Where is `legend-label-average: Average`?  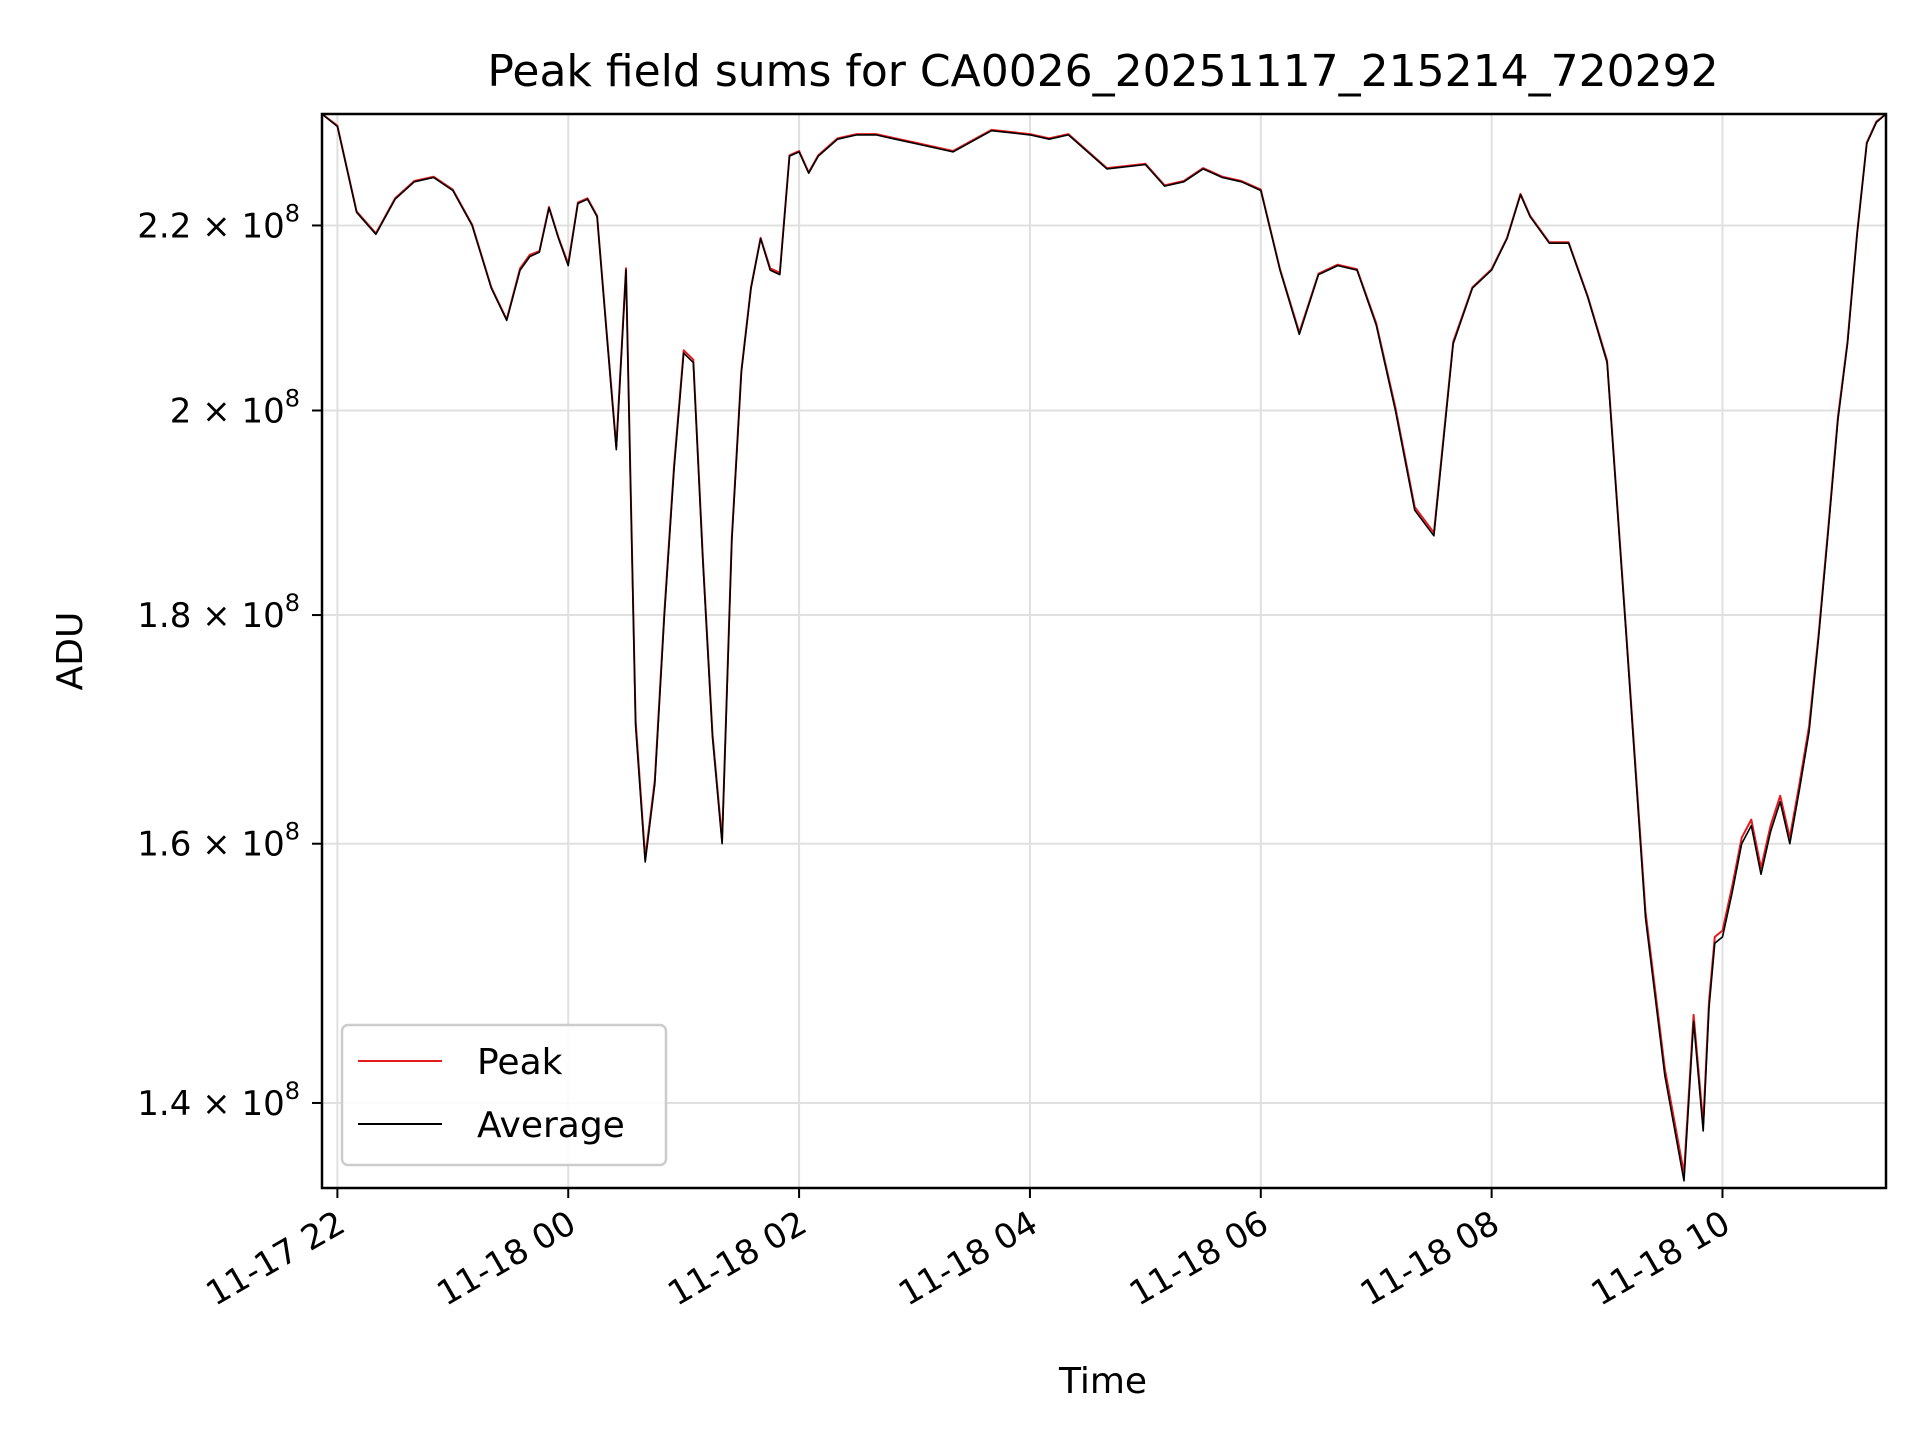
legend-label-average: Average is located at coordinates (551, 1125).